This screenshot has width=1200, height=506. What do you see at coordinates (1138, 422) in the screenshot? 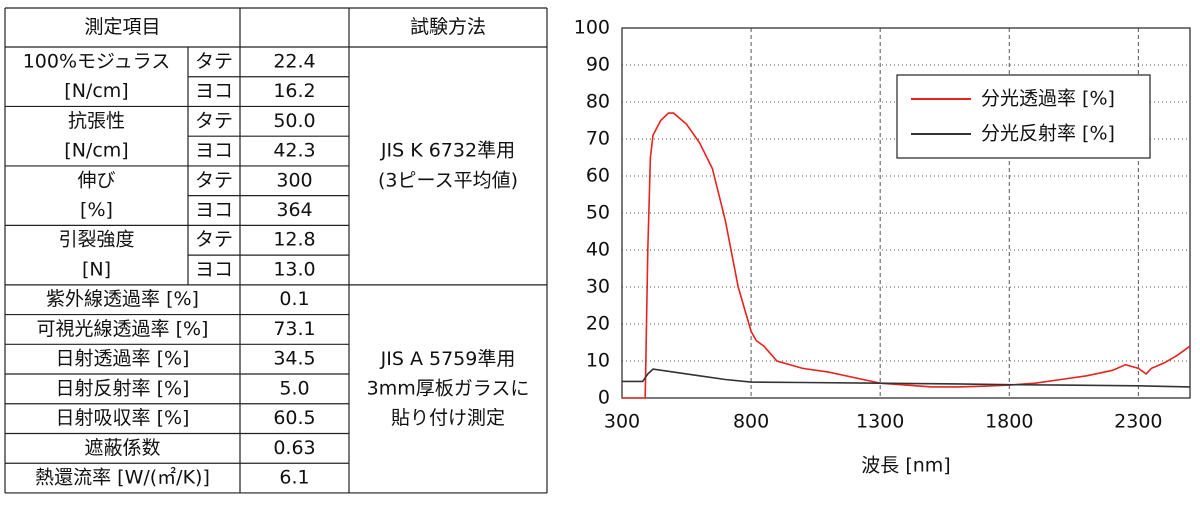
I see `x-tick-label: 2300` at bounding box center [1138, 422].